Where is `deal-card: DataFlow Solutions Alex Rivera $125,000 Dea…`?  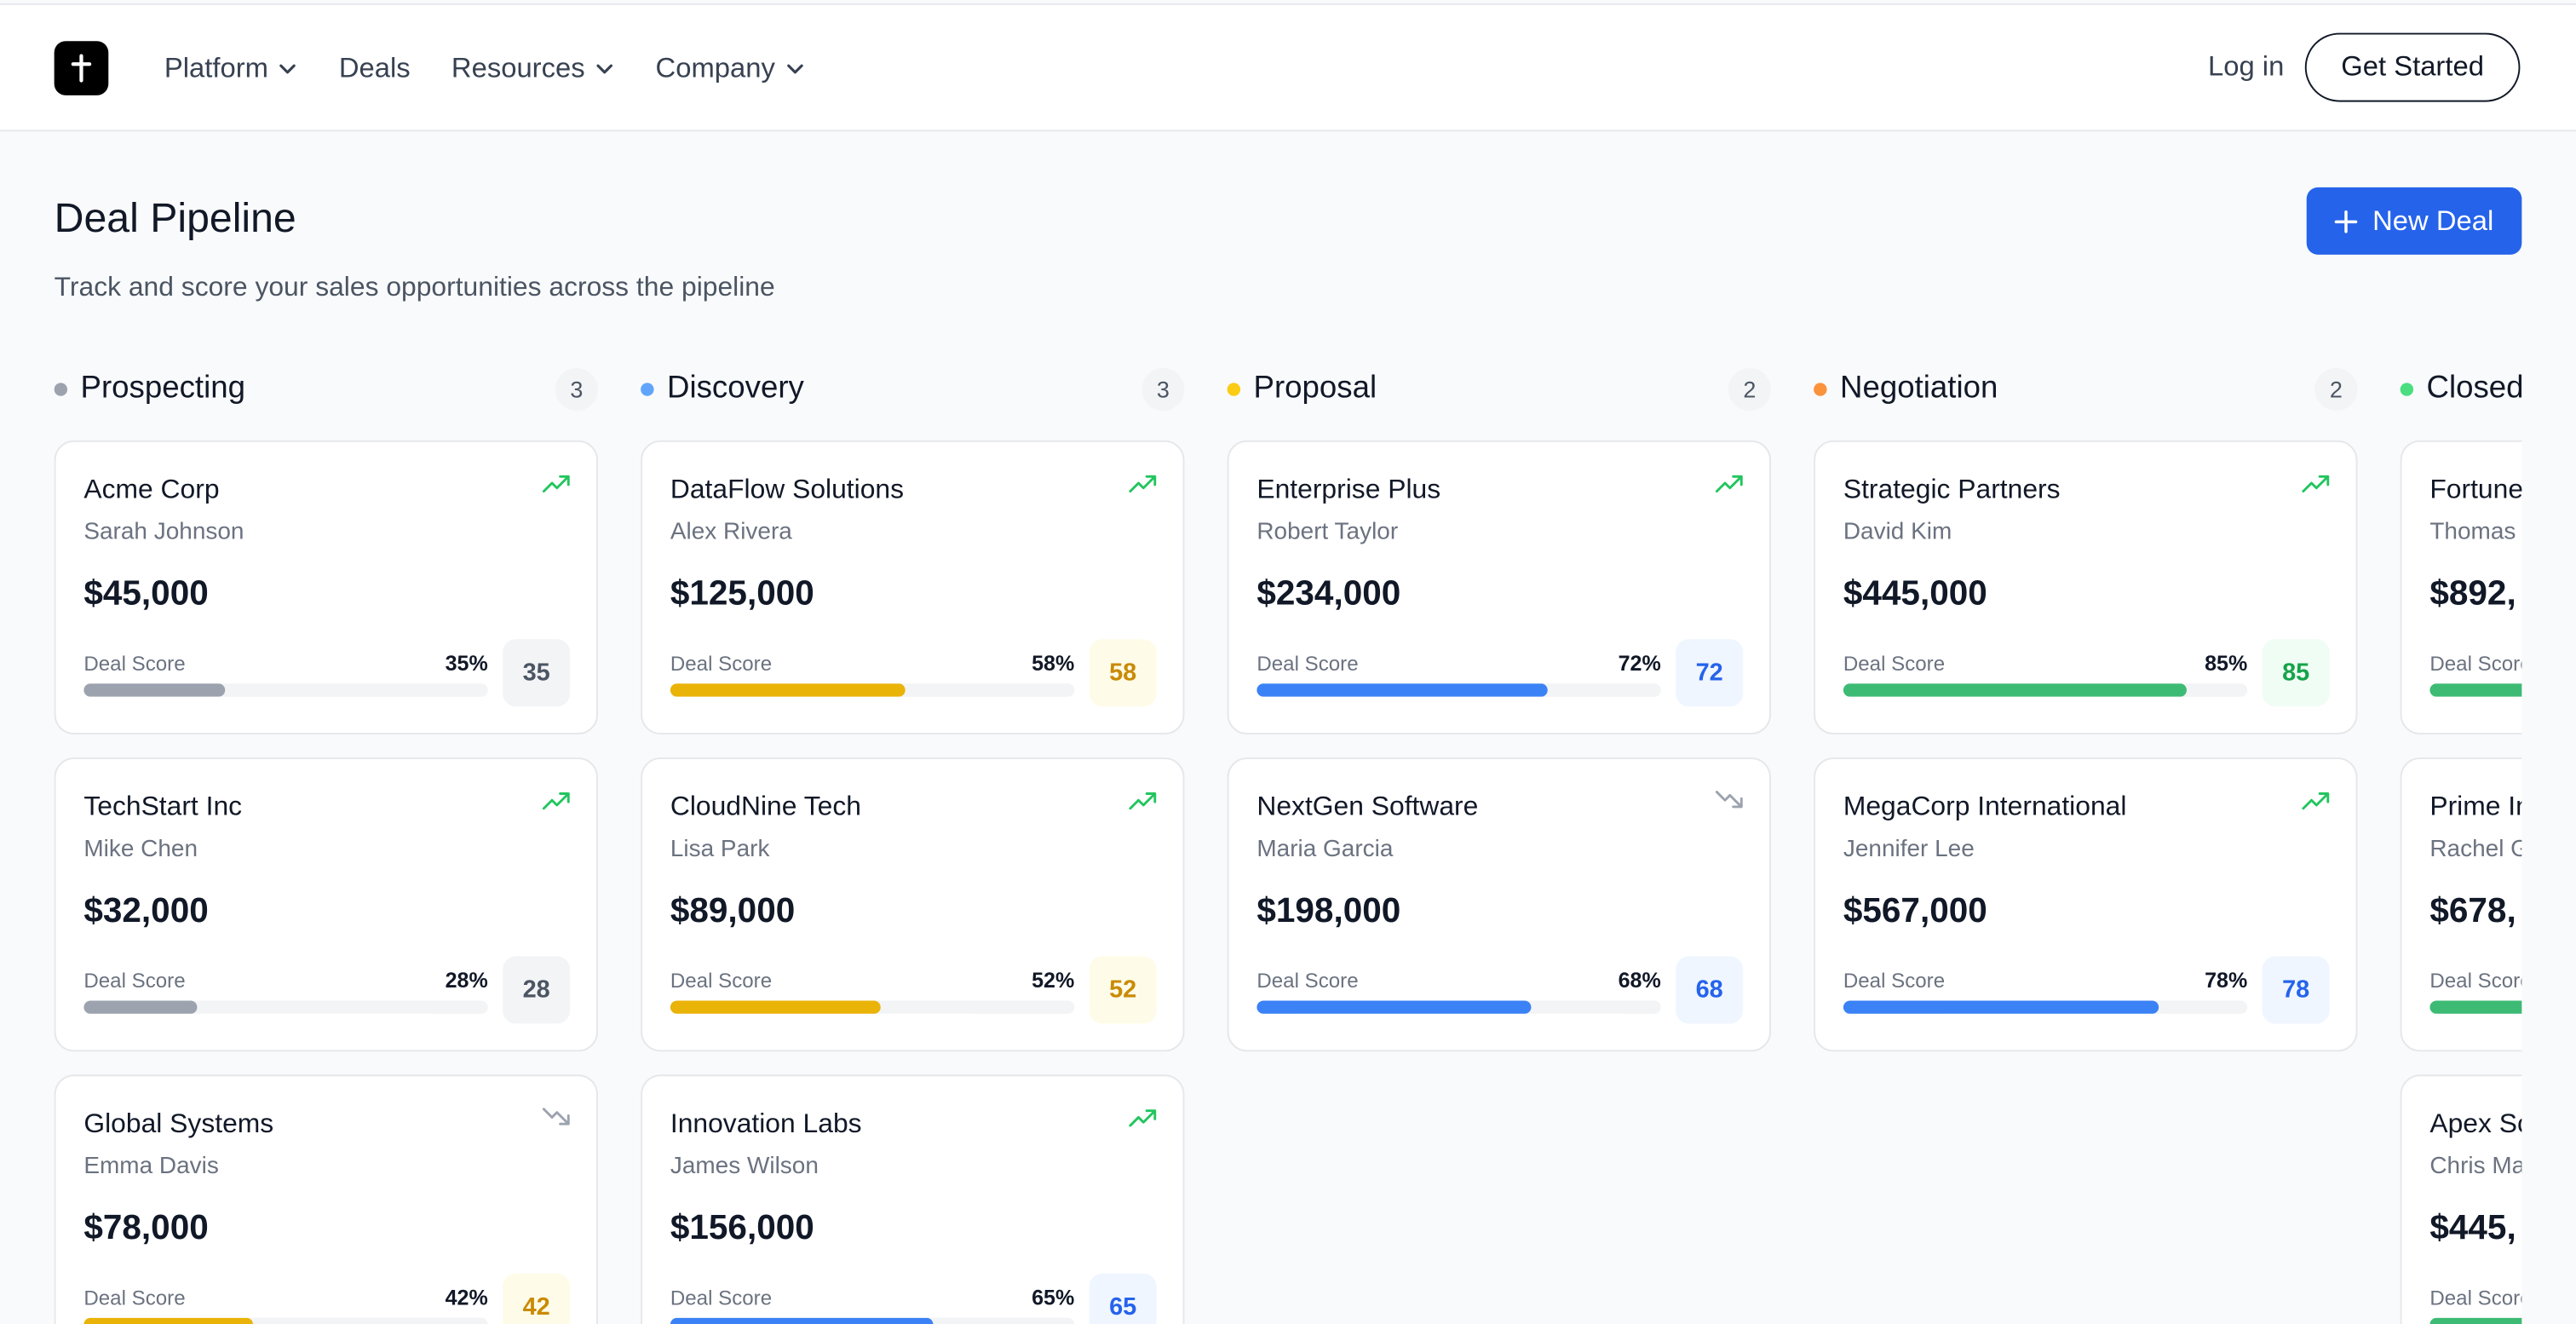 deal-card: DataFlow Solutions Alex Rivera $125,000 Dea… is located at coordinates (913, 588).